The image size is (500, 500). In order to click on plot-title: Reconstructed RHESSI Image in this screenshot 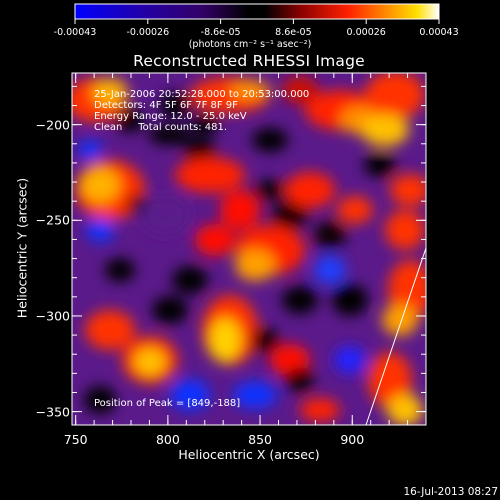, I will do `click(249, 61)`.